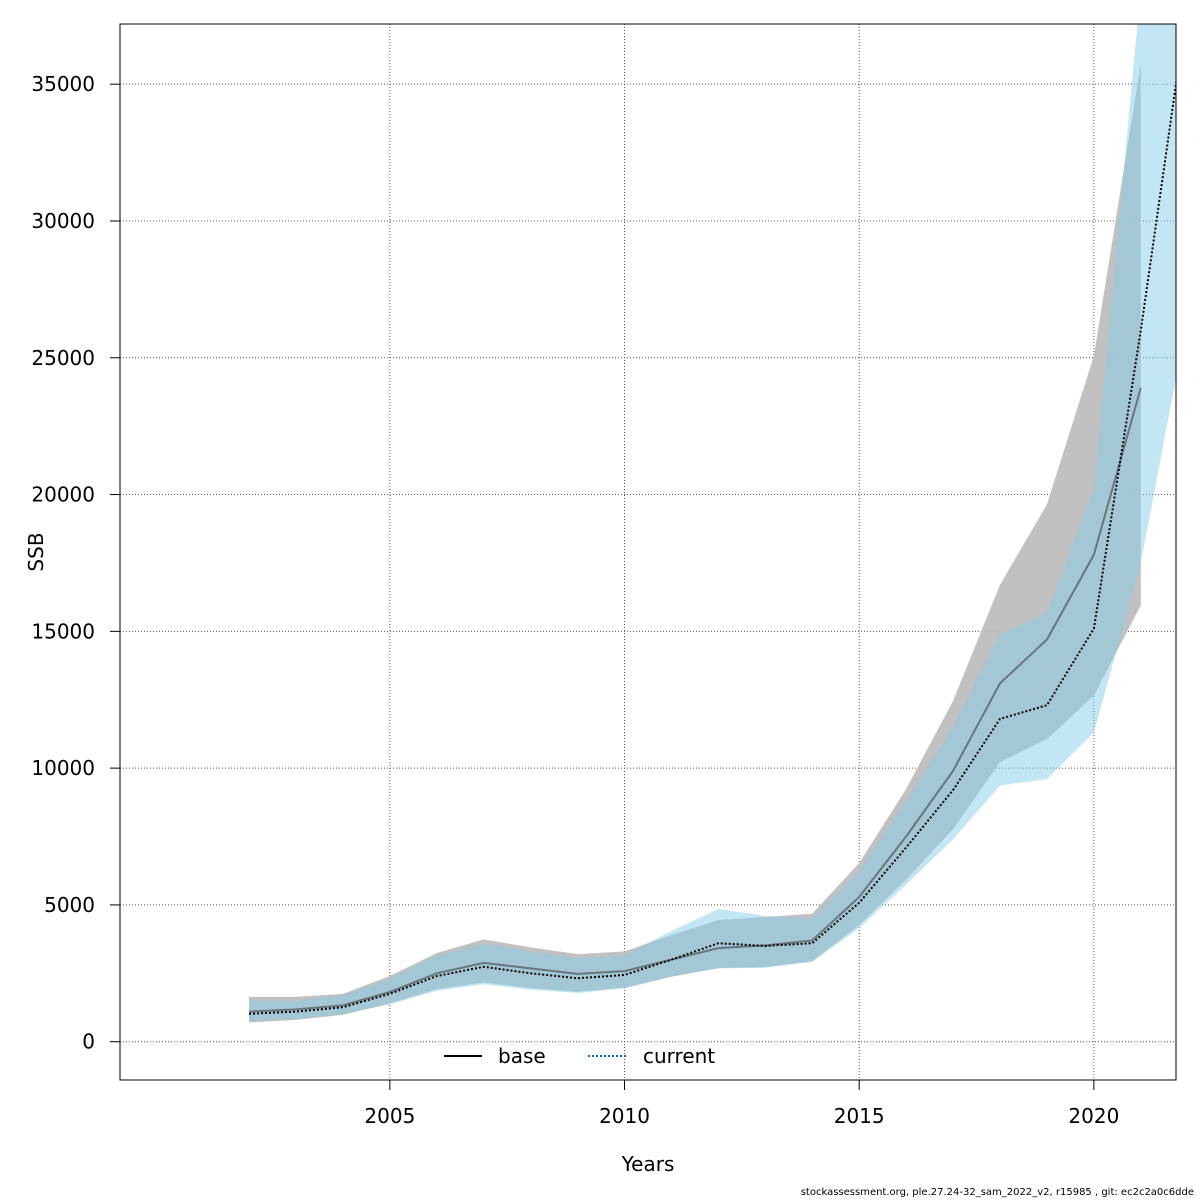 This screenshot has height=1200, width=1200. What do you see at coordinates (648, 1164) in the screenshot?
I see `x-axis-title: Years` at bounding box center [648, 1164].